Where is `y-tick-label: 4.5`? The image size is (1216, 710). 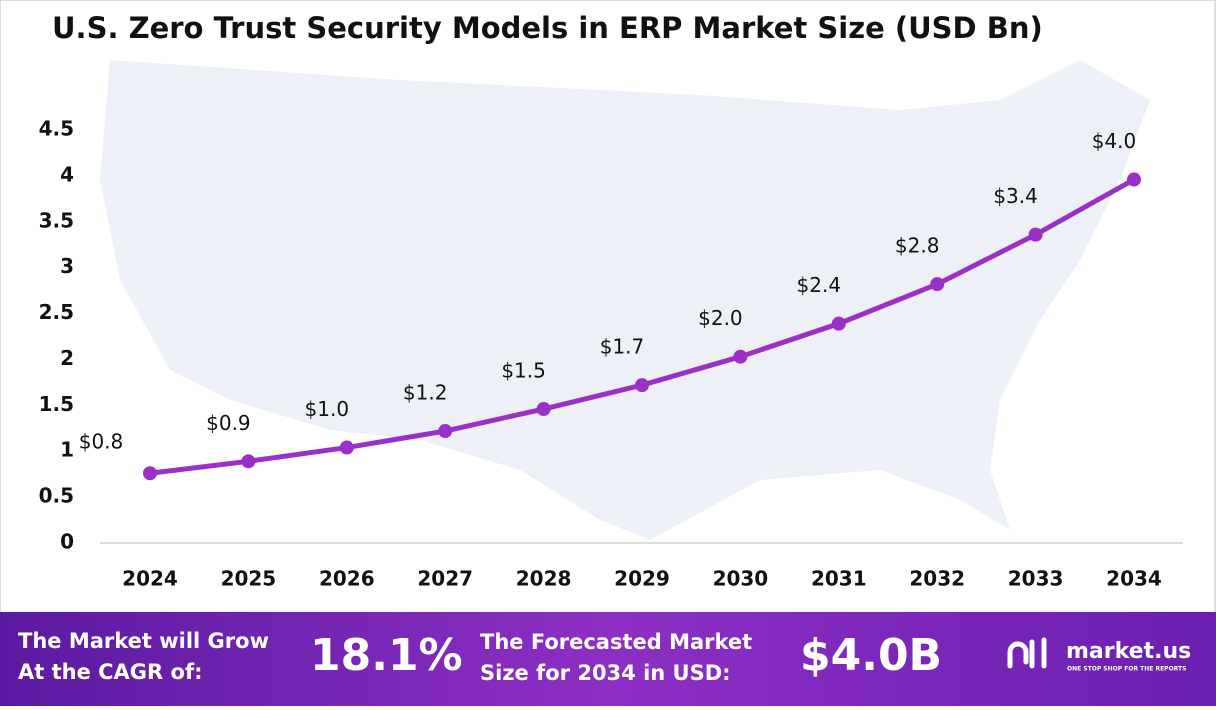
y-tick-label: 4.5 is located at coordinates (56, 129).